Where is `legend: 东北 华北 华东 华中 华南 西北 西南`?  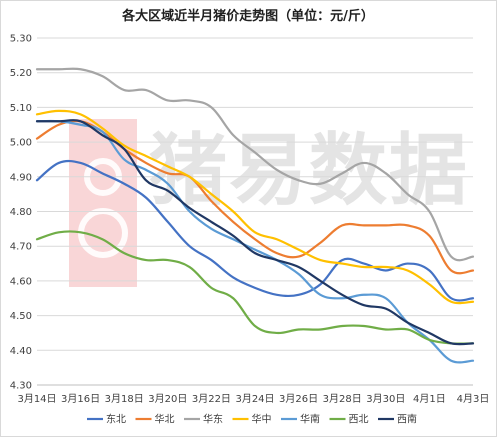
legend: 东北 华北 华东 华中 华南 西北 西南 is located at coordinates (252, 419).